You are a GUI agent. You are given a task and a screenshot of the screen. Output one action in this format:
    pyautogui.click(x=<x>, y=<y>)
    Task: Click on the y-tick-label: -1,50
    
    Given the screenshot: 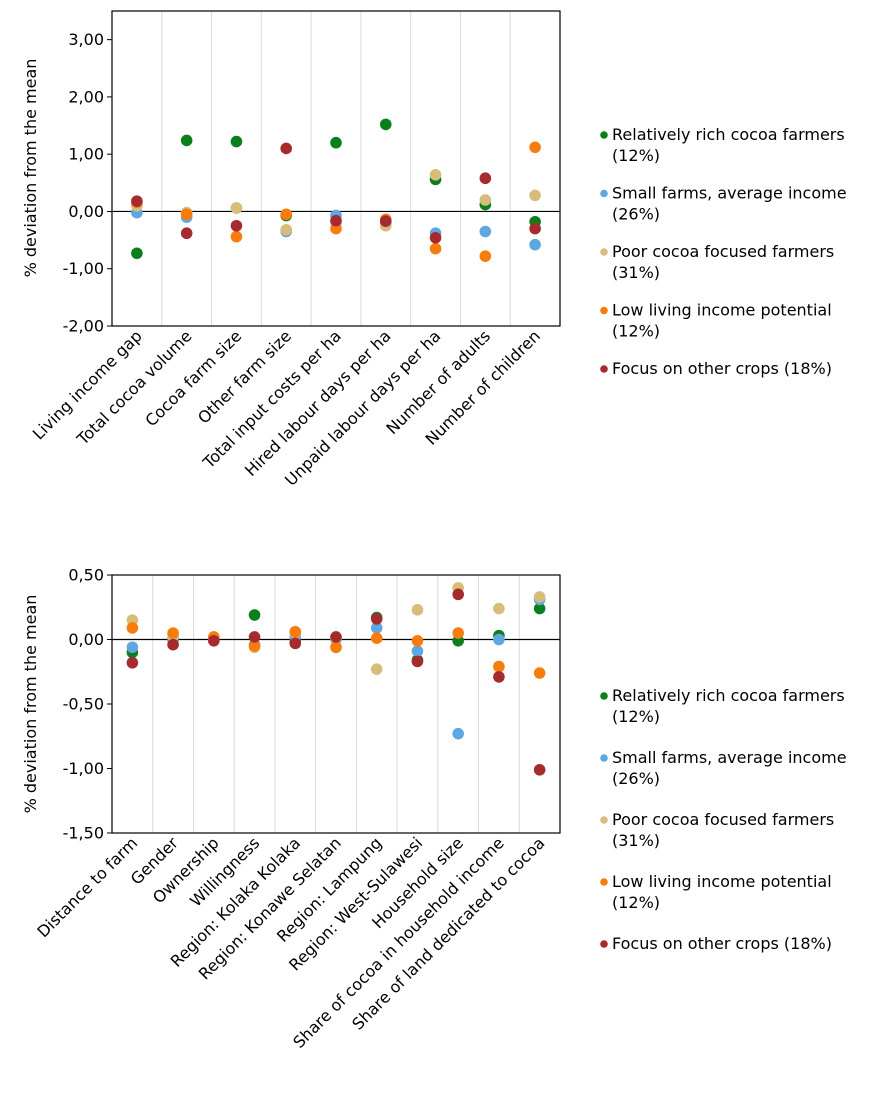 What is the action you would take?
    pyautogui.click(x=83, y=833)
    